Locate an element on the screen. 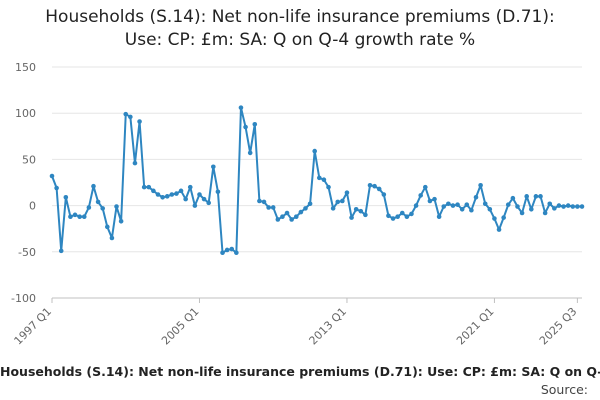 The height and width of the screenshot is (400, 600). source-label: Source: is located at coordinates (564, 389).